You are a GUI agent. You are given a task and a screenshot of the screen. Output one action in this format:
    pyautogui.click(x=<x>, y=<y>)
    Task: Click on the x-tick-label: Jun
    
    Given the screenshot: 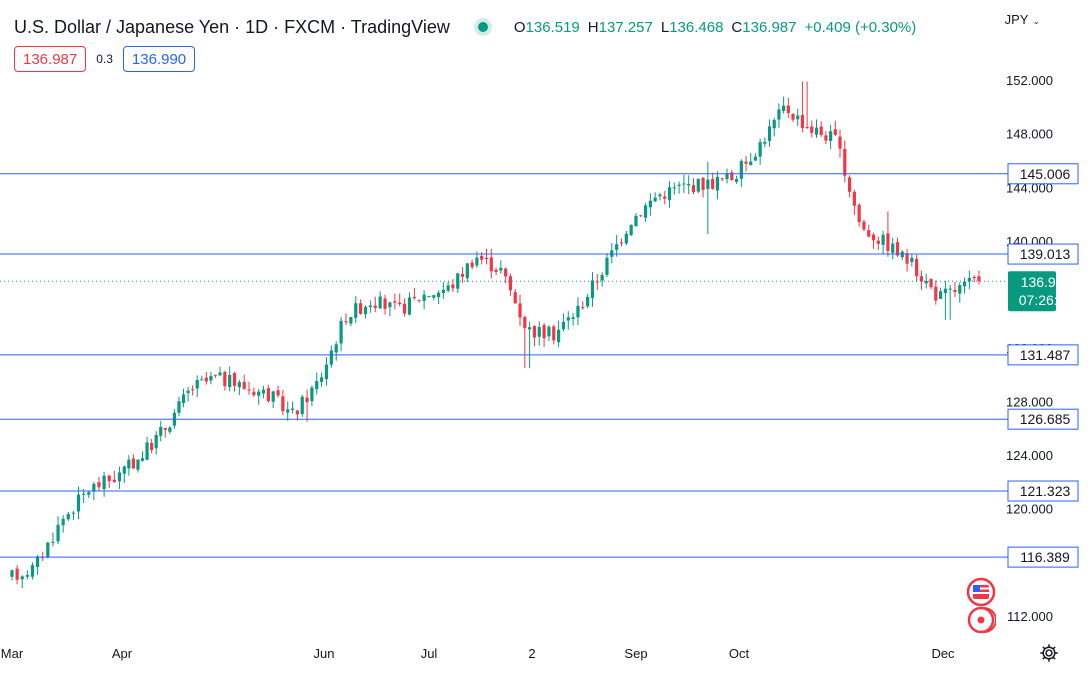 What is the action you would take?
    pyautogui.click(x=324, y=653)
    